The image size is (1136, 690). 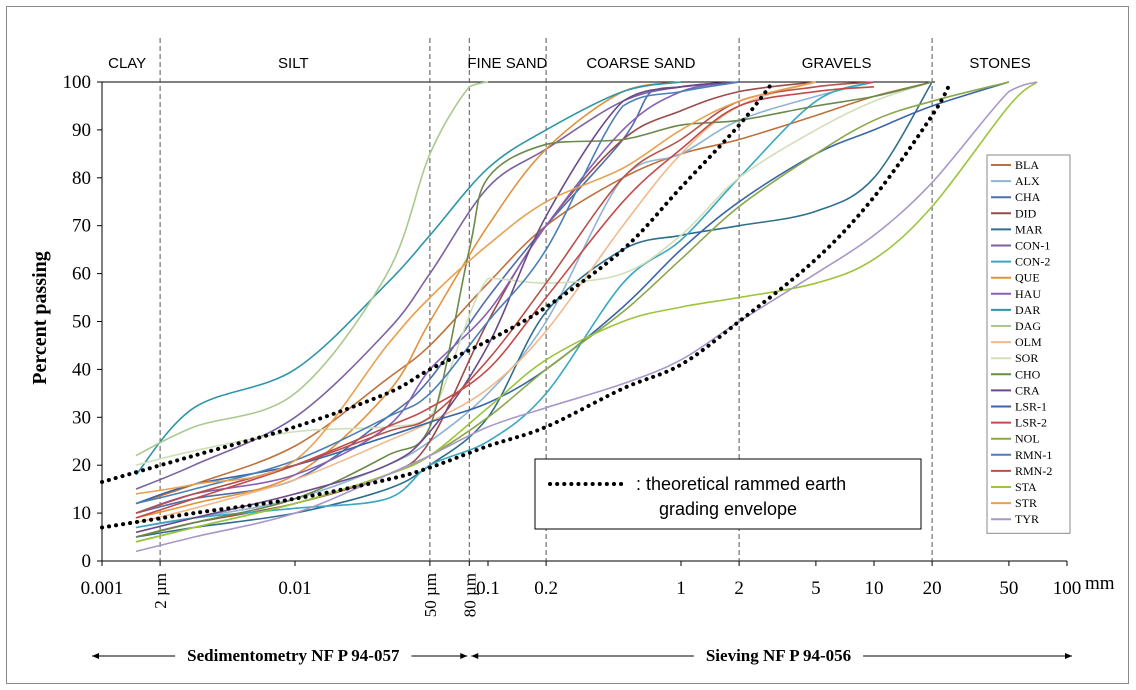 I want to click on x-tick-label: 5, so click(x=816, y=588).